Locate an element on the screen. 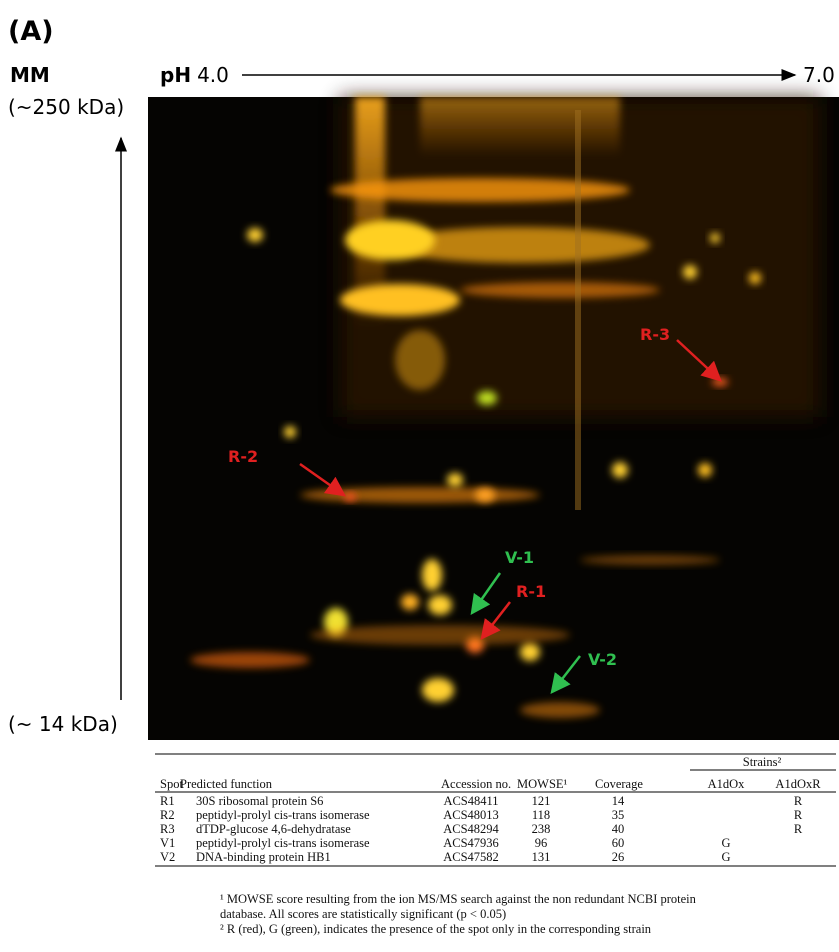 The image size is (839, 952). column-header: A1dOxR is located at coordinates (798, 784).